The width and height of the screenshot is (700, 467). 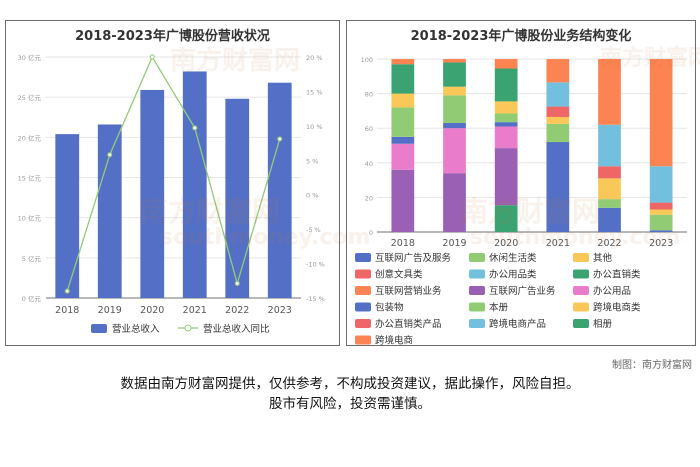 What do you see at coordinates (314, 58) in the screenshot?
I see `y-right-tick-label: 20 %` at bounding box center [314, 58].